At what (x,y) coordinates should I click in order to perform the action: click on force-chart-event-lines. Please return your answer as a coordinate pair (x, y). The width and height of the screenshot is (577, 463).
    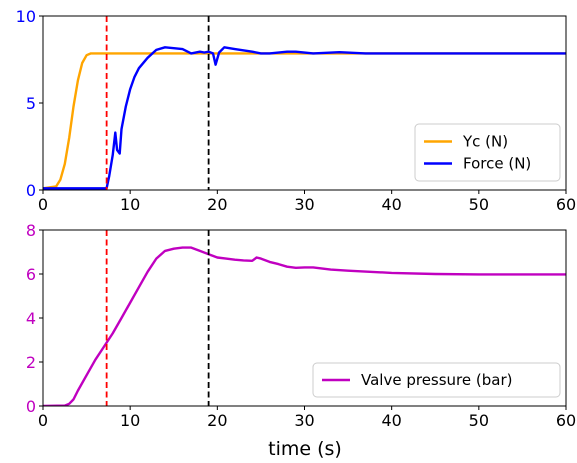
    Looking at the image, I should click on (157, 103).